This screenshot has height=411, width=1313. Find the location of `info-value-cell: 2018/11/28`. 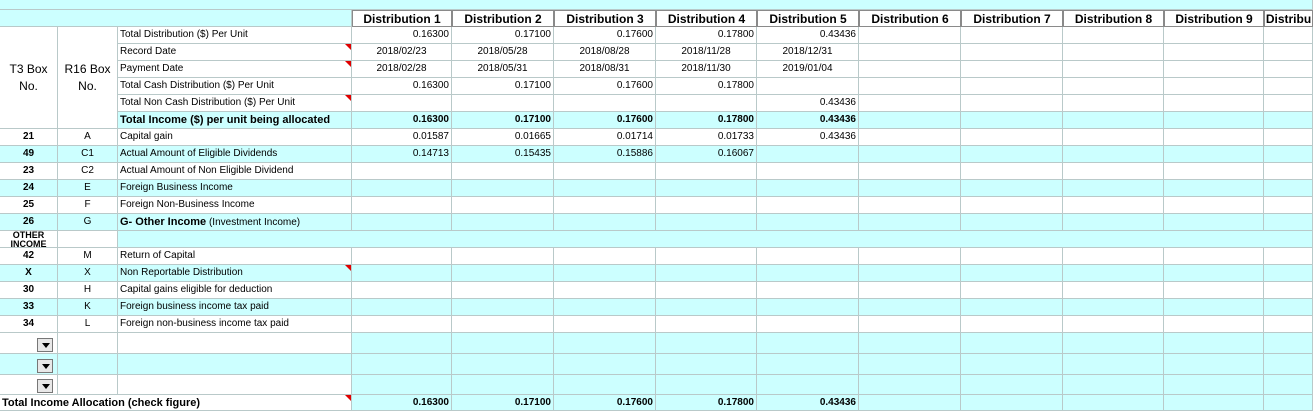

info-value-cell: 2018/11/28 is located at coordinates (706, 52).